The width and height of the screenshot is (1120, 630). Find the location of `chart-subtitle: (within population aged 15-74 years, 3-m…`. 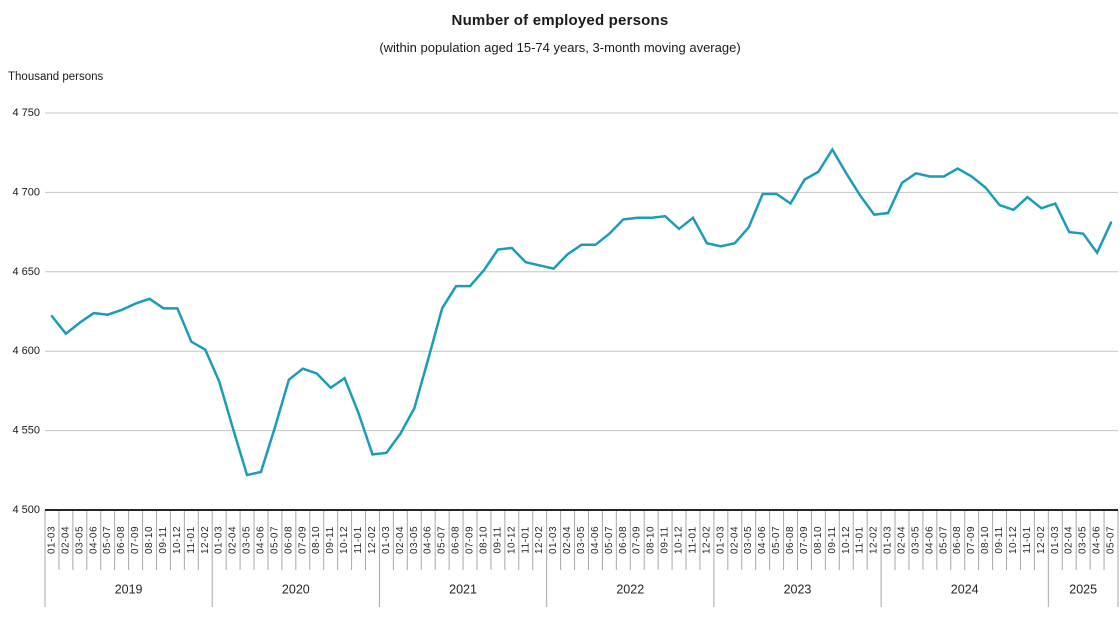

chart-subtitle: (within population aged 15-74 years, 3-m… is located at coordinates (560, 47).